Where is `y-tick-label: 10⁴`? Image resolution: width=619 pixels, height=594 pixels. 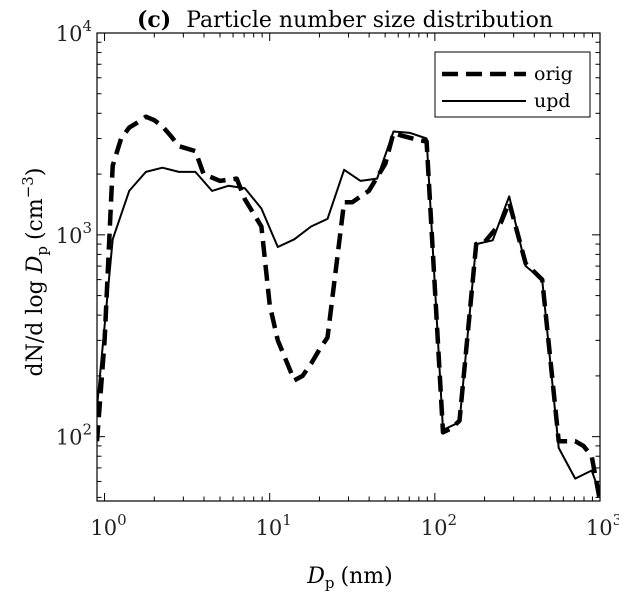 y-tick-label: 10⁴ is located at coordinates (74, 31).